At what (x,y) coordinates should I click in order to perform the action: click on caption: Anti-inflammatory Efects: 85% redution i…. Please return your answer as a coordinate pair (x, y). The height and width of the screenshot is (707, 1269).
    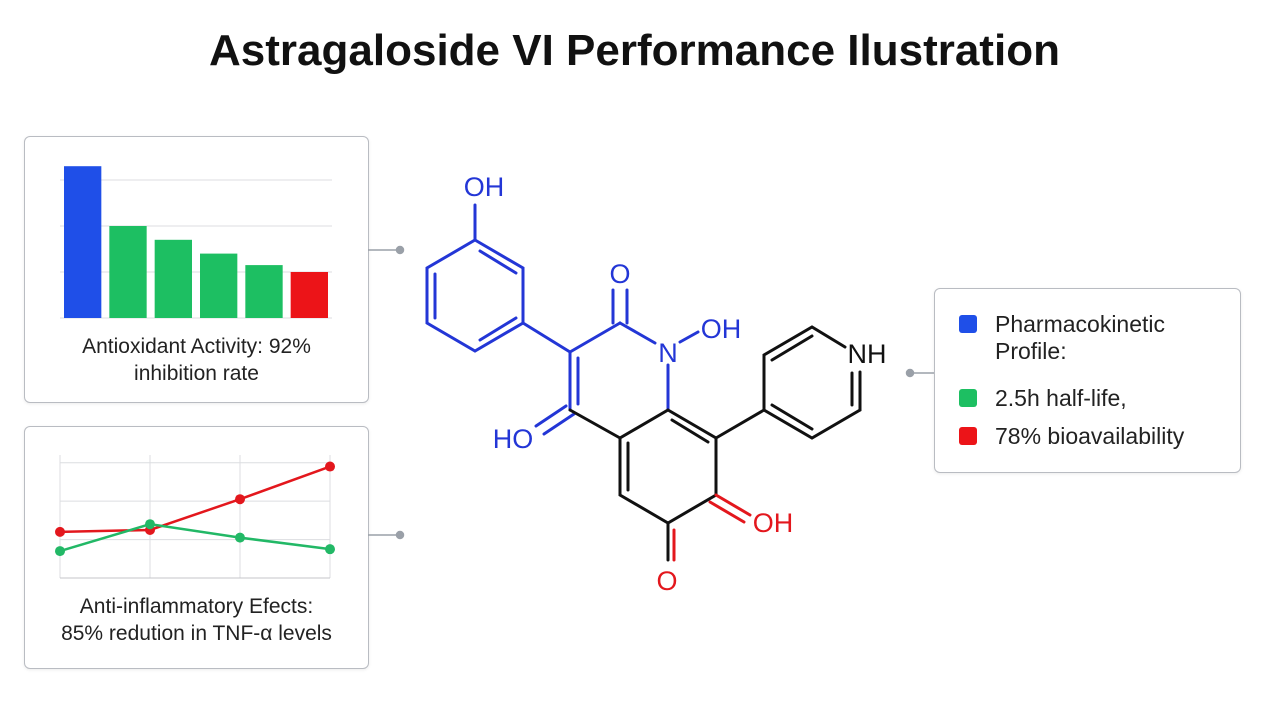
    Looking at the image, I should click on (196, 620).